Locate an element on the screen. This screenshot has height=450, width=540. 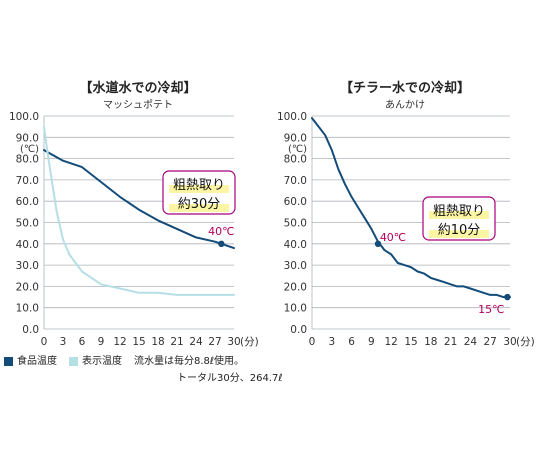
callout-line: 約10分 is located at coordinates (459, 230).